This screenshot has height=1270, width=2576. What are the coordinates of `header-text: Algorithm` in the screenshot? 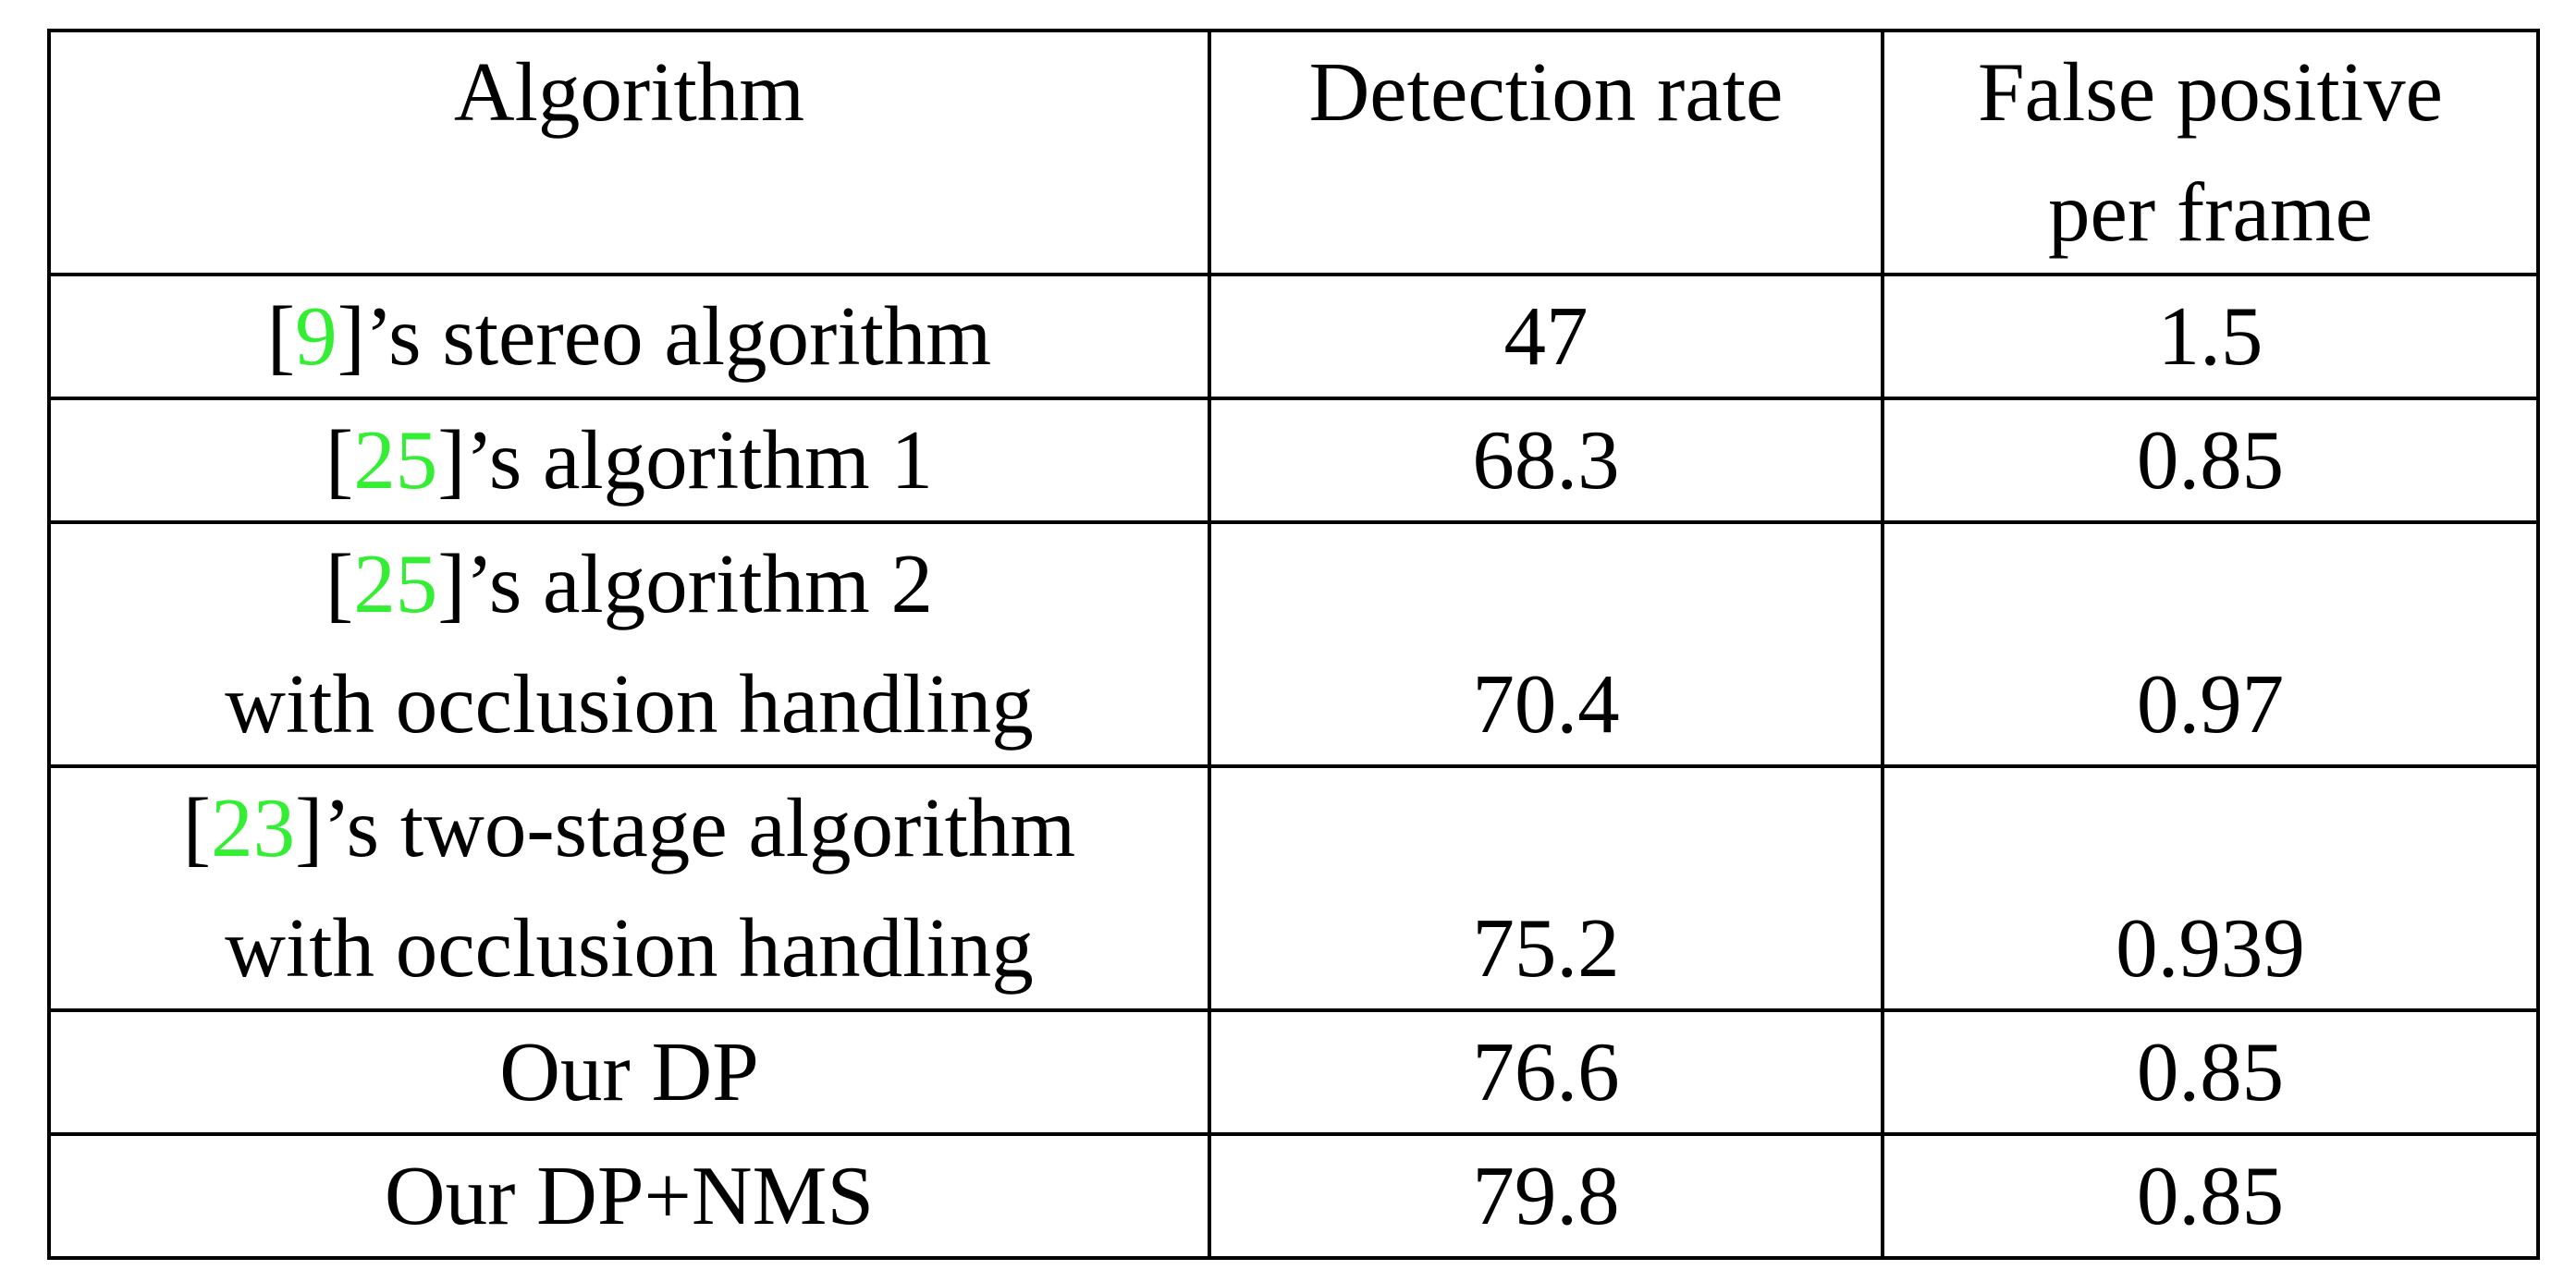 It's located at (629, 92).